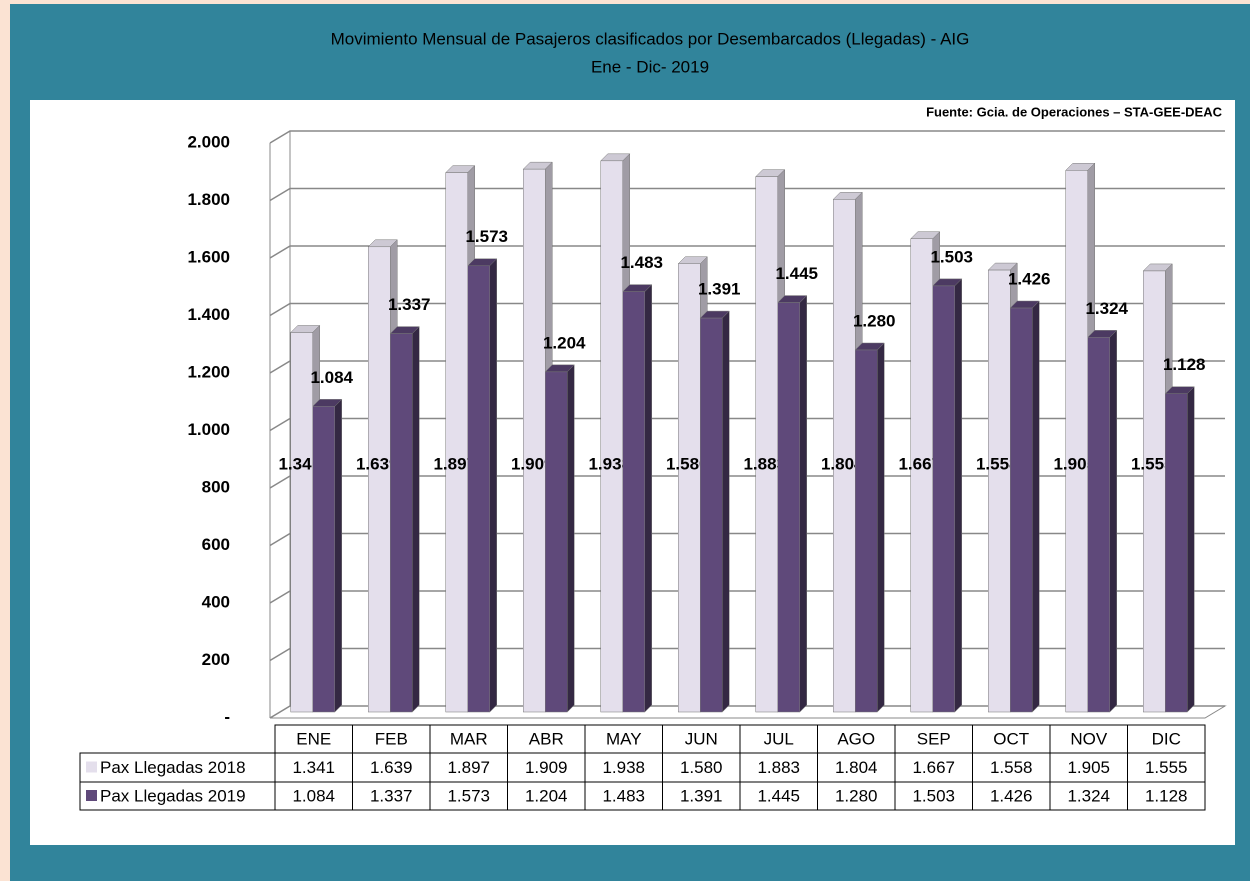 The width and height of the screenshot is (1250, 881). What do you see at coordinates (624, 738) in the screenshot?
I see `x-tick-label: MAY` at bounding box center [624, 738].